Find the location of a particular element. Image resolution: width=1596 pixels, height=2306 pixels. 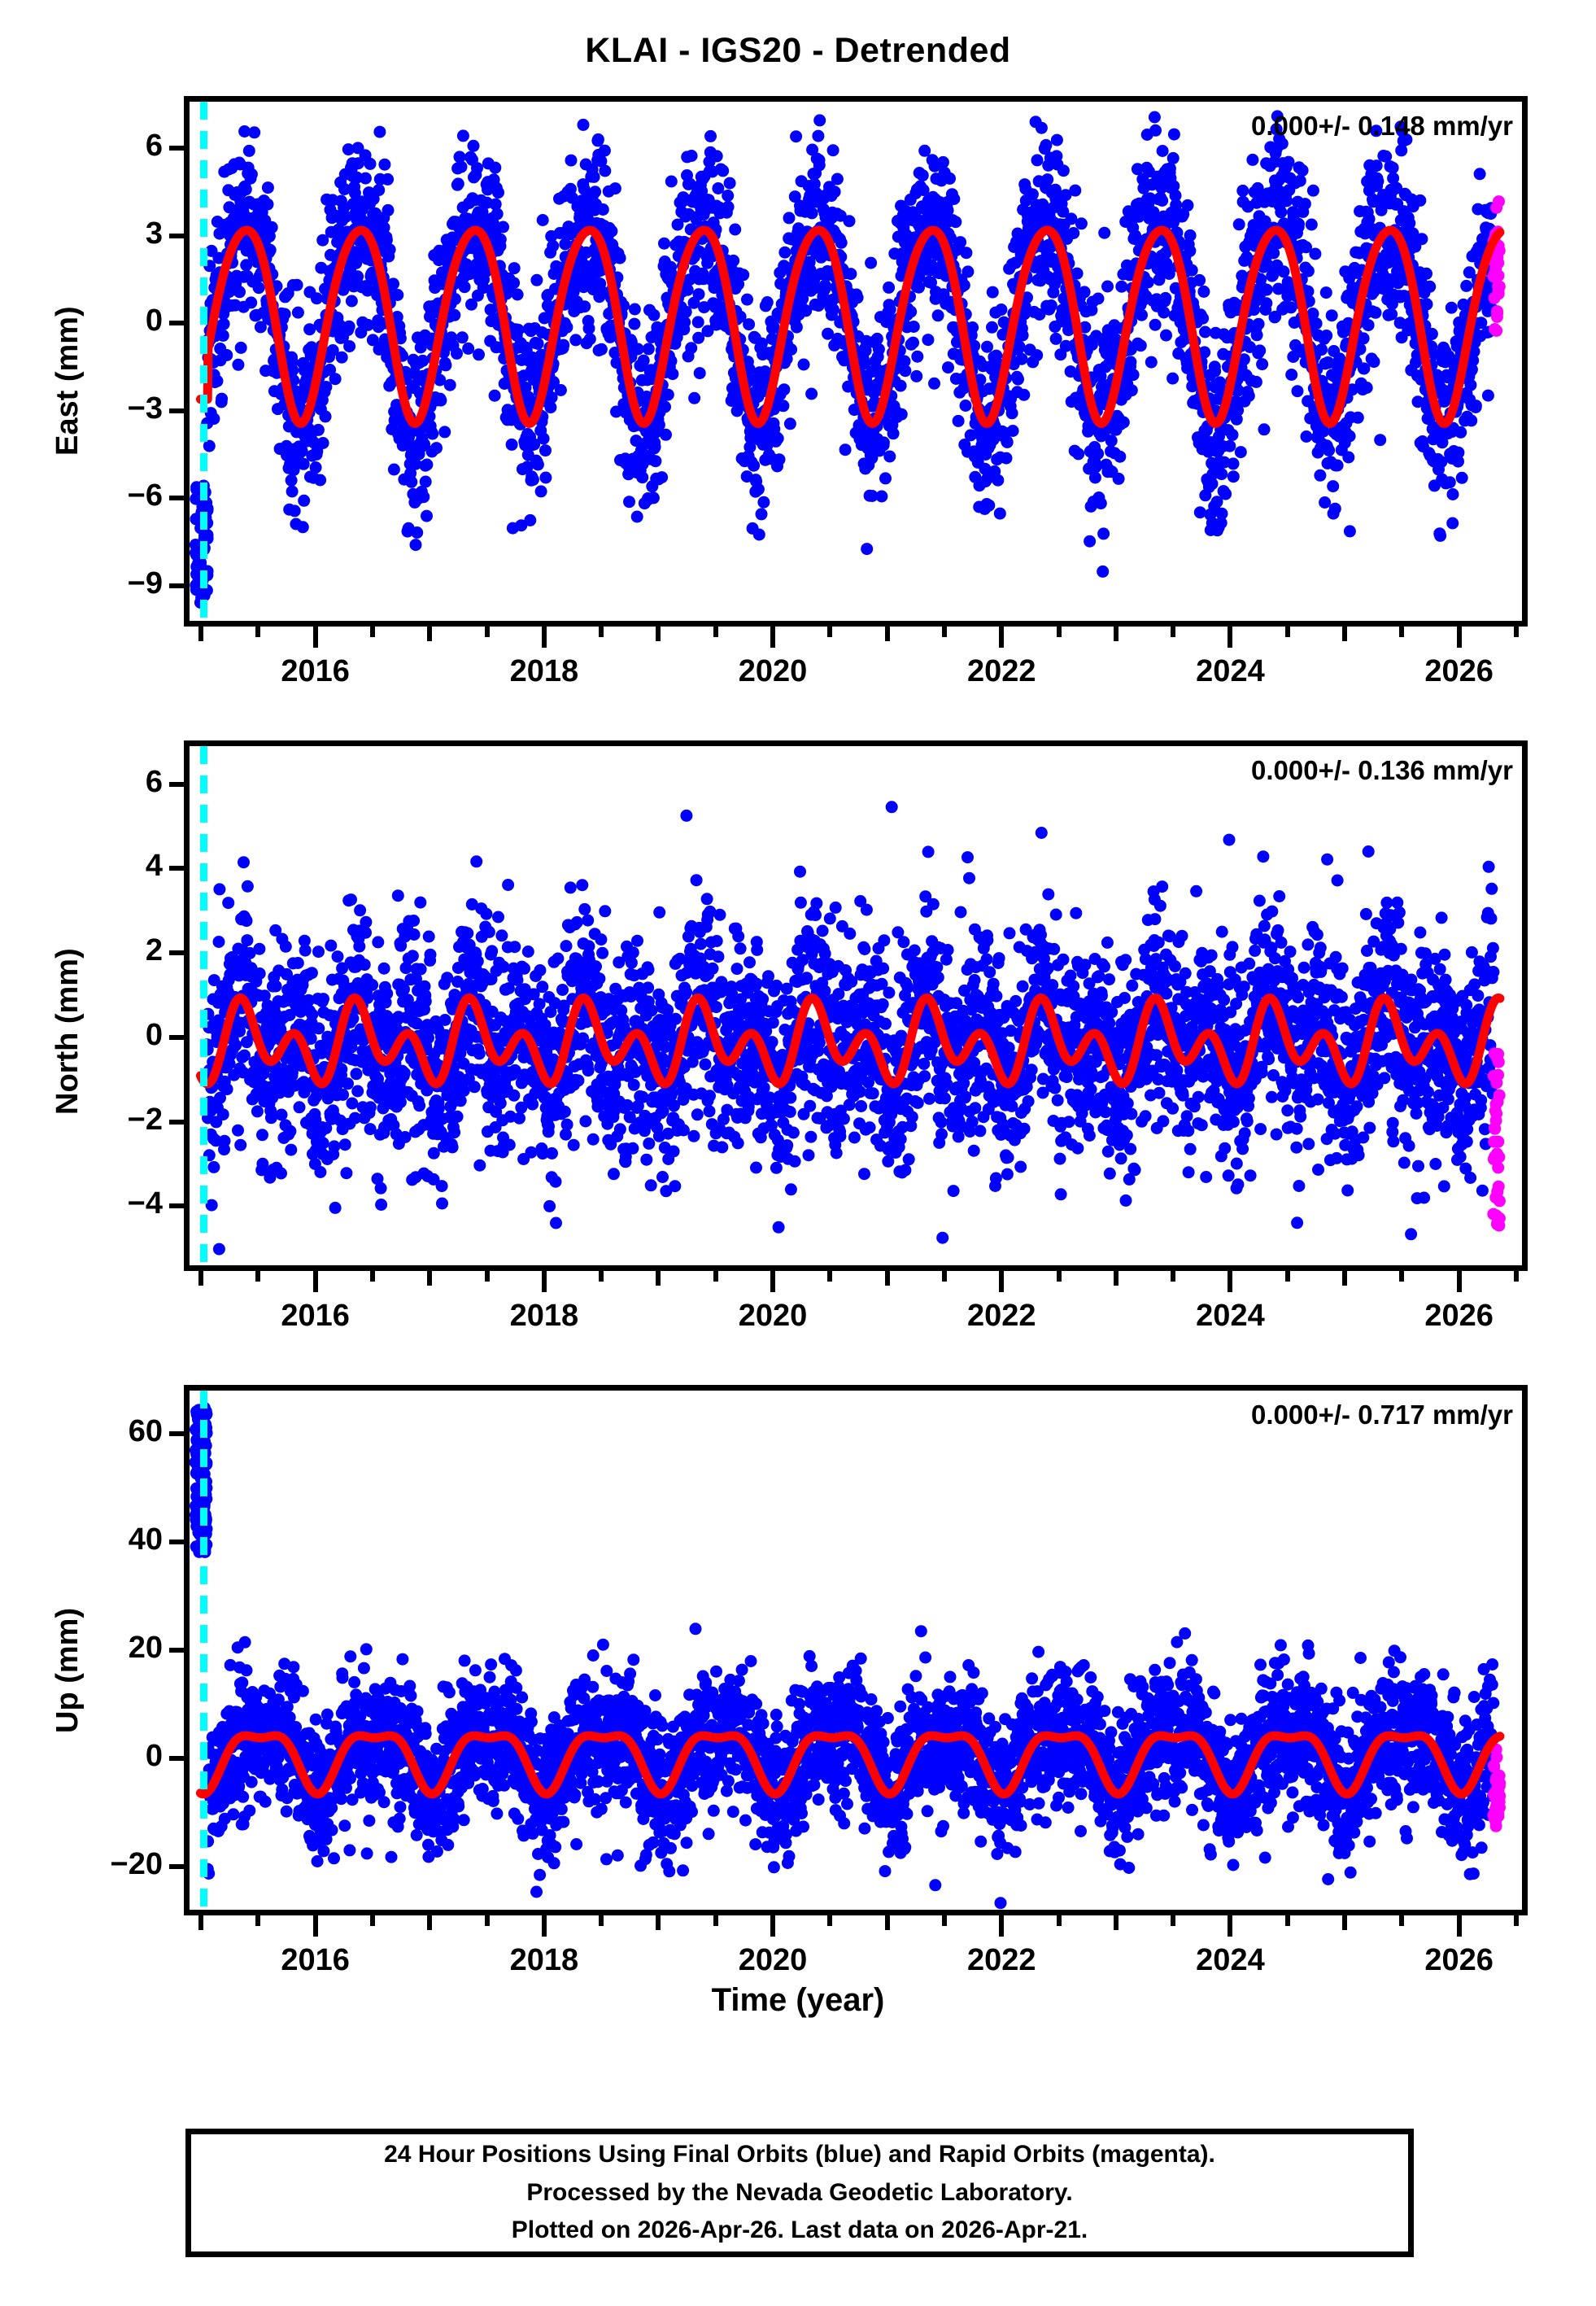

xtick-label-east-2: 2020 is located at coordinates (773, 671).